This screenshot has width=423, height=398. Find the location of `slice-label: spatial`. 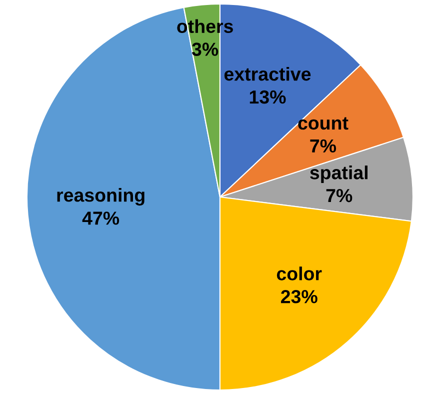

slice-label: spatial is located at coordinates (339, 175).